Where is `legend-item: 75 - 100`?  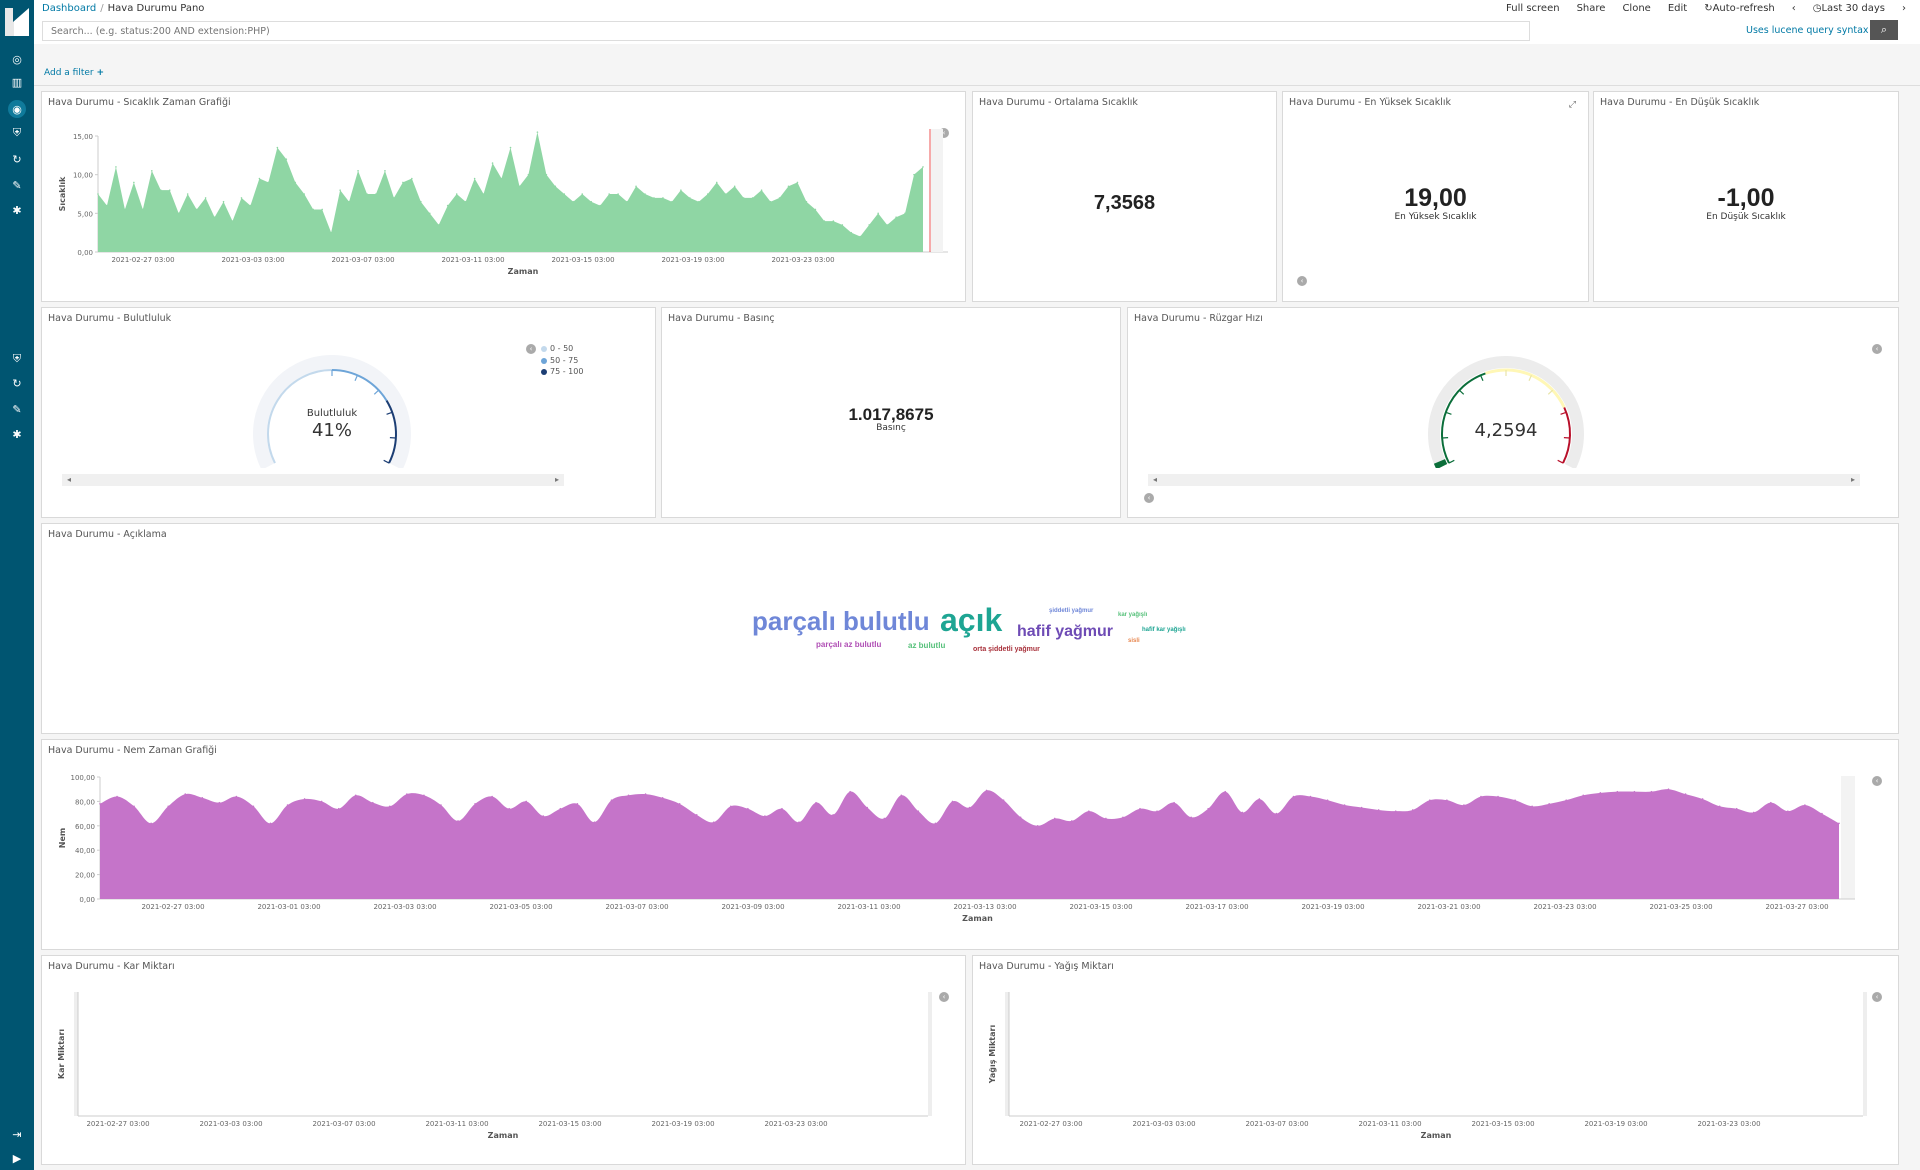
legend-item: 75 - 100 is located at coordinates (562, 371).